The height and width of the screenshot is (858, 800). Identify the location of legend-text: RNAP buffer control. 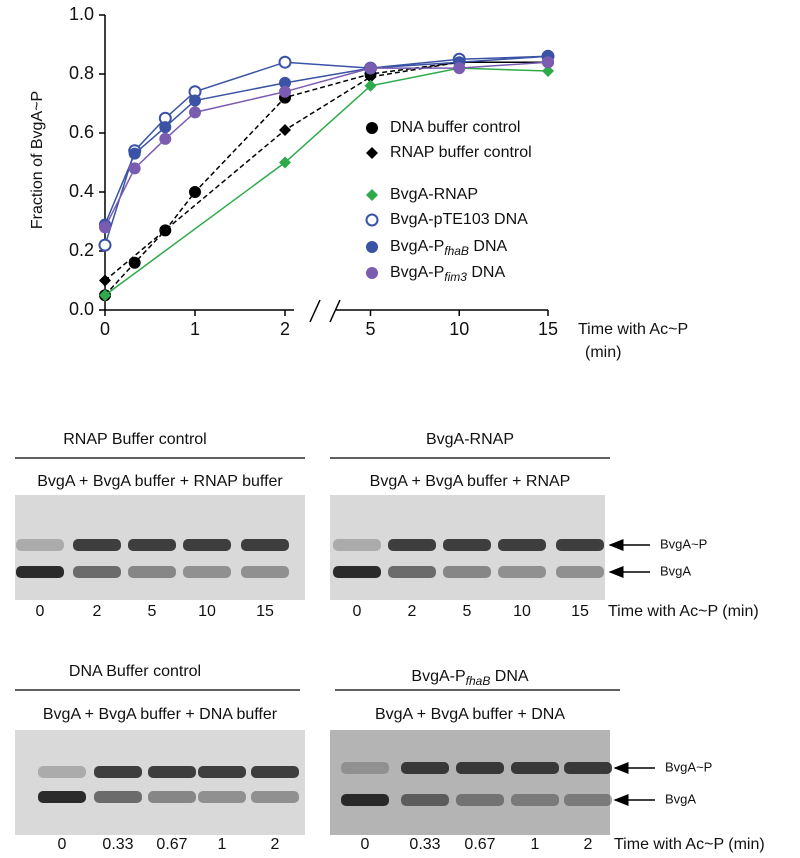
(461, 152).